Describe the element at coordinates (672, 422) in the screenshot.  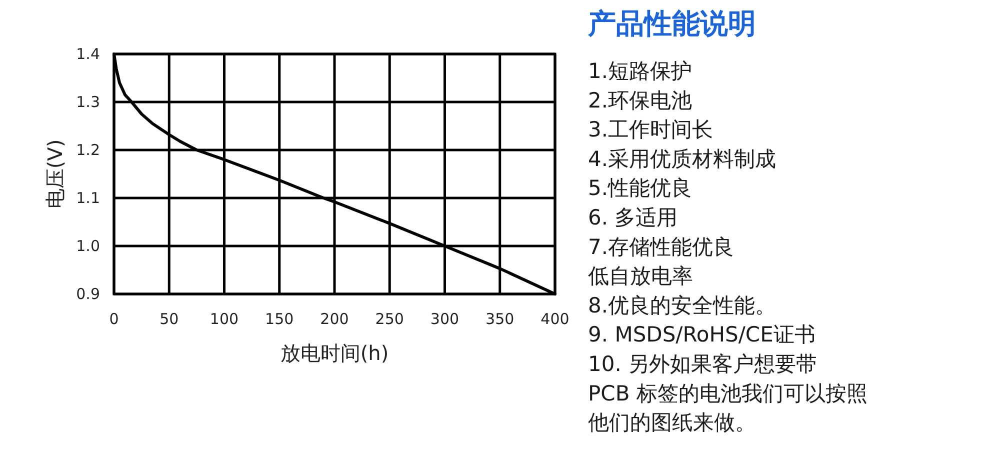
I see `text: 他们的图纸来做。` at that location.